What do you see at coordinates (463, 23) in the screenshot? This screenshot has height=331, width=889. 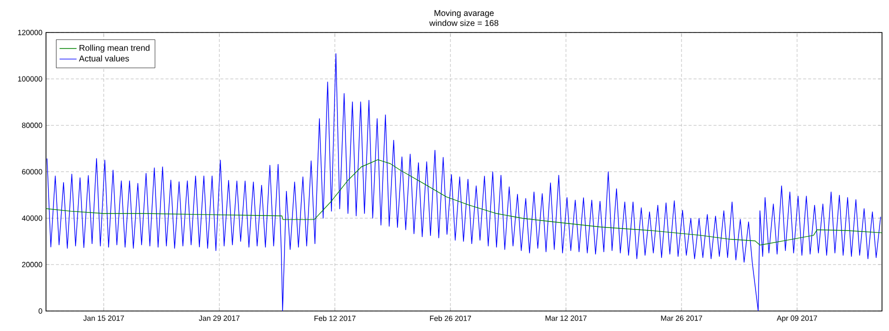 I see `chart-subtitle: window size = 168` at bounding box center [463, 23].